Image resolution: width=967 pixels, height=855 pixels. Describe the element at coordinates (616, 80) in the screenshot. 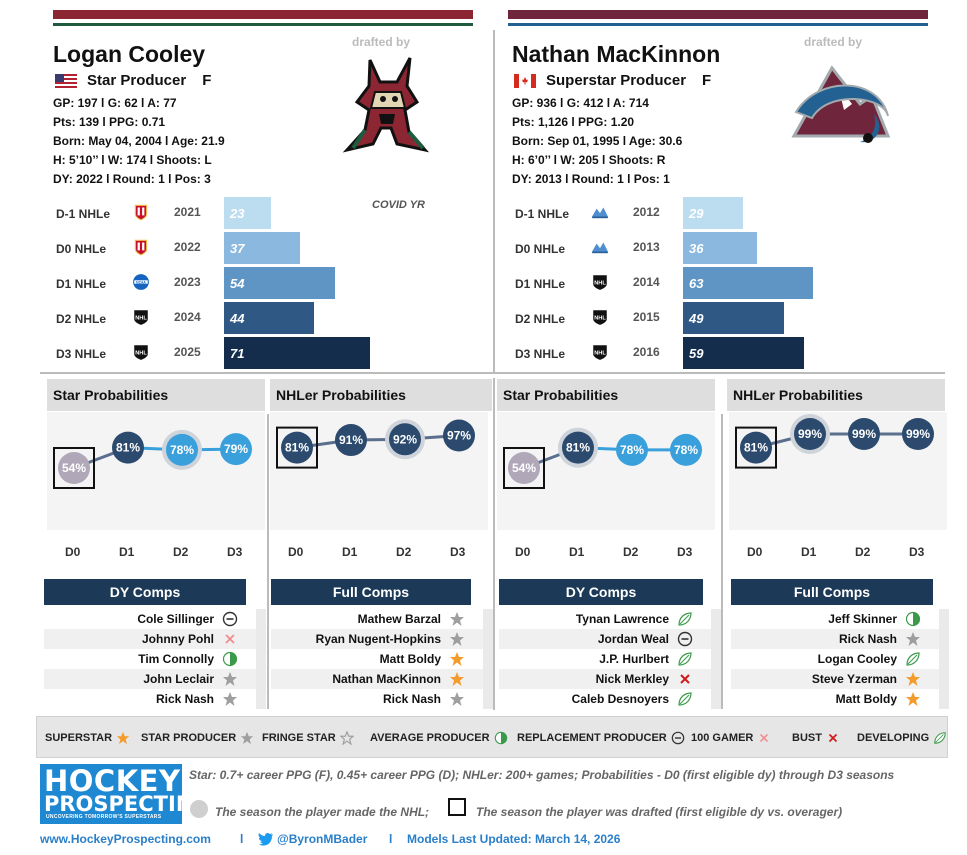

I see `player-role: Superstar Producer` at that location.